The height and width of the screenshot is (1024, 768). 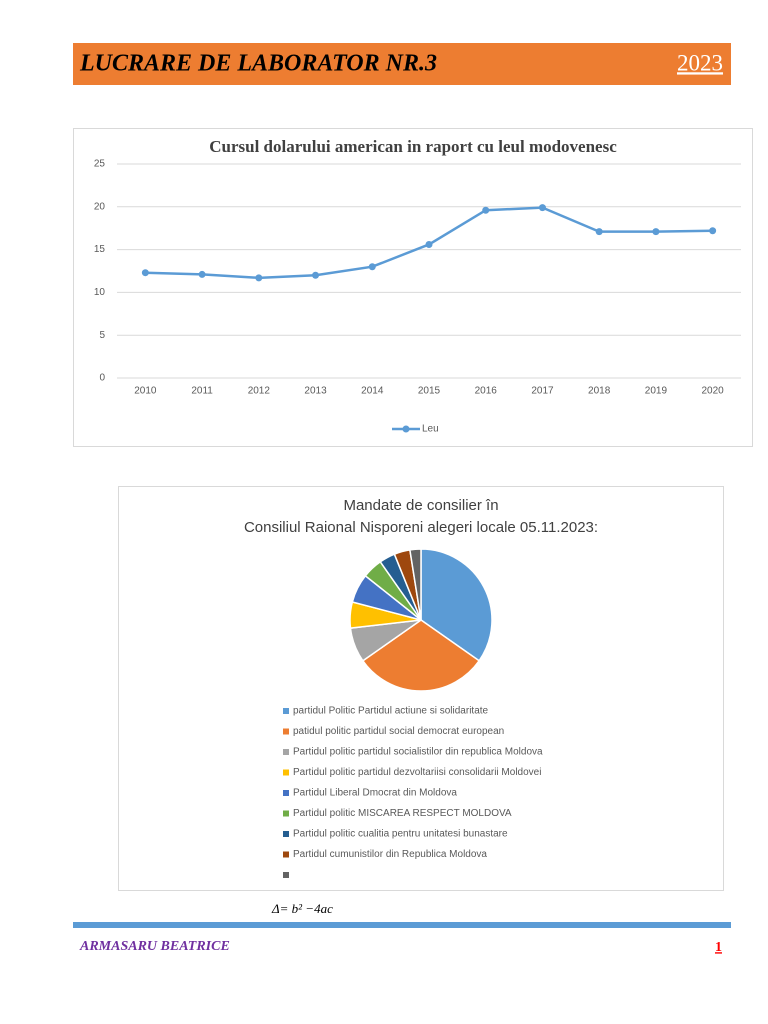 I want to click on formula: Δ= b² −4ac, so click(x=302, y=908).